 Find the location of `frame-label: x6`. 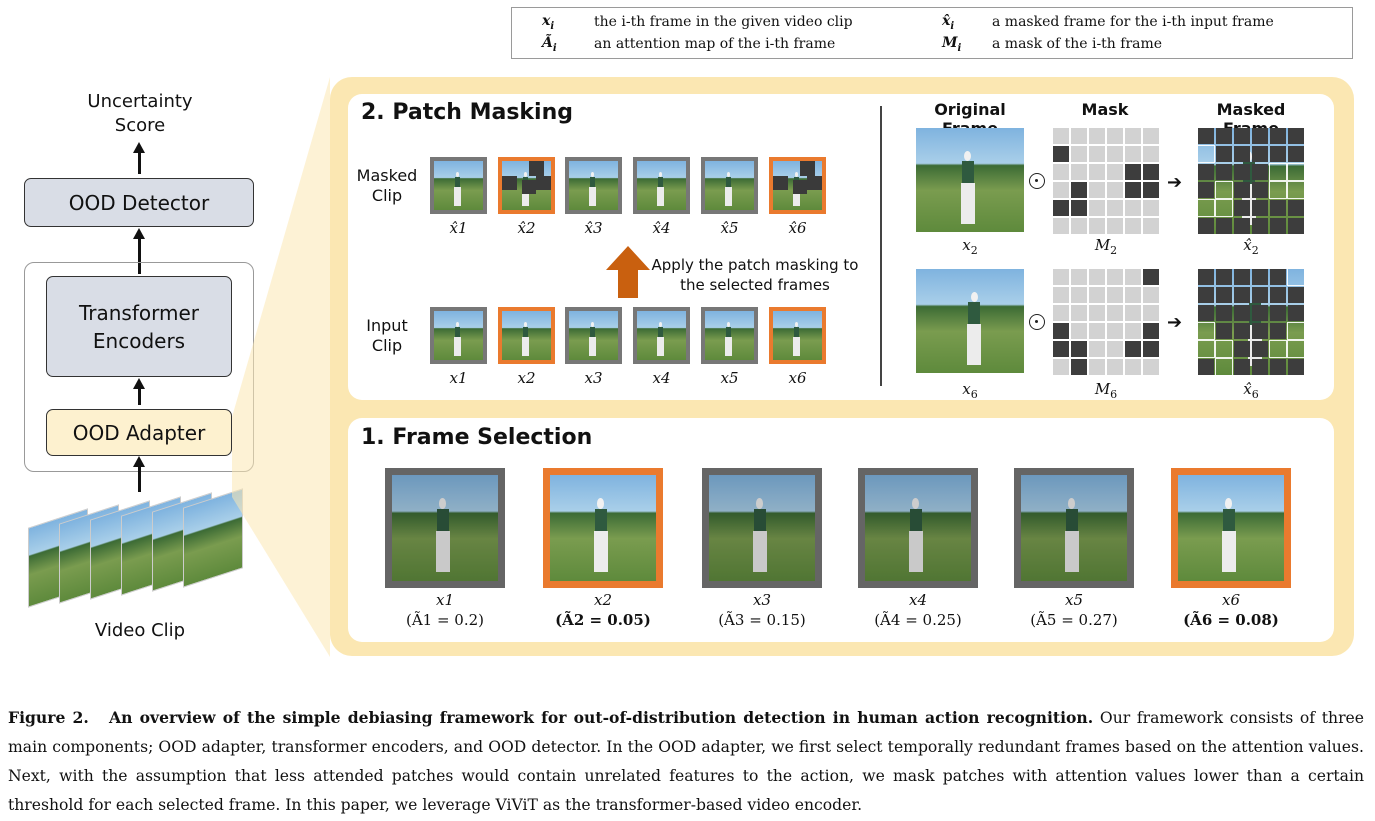

frame-label: x6 is located at coordinates (797, 378).